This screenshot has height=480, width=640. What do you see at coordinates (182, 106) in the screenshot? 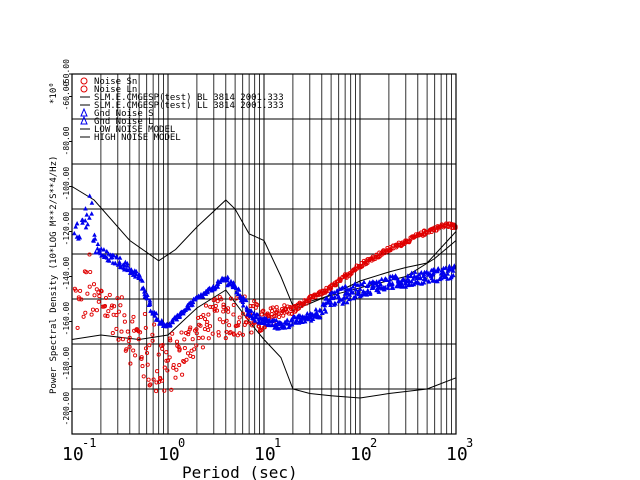
I see `legend-entry: SLM.E.CMGESP(test) LL 3814 2001.333` at bounding box center [182, 106].